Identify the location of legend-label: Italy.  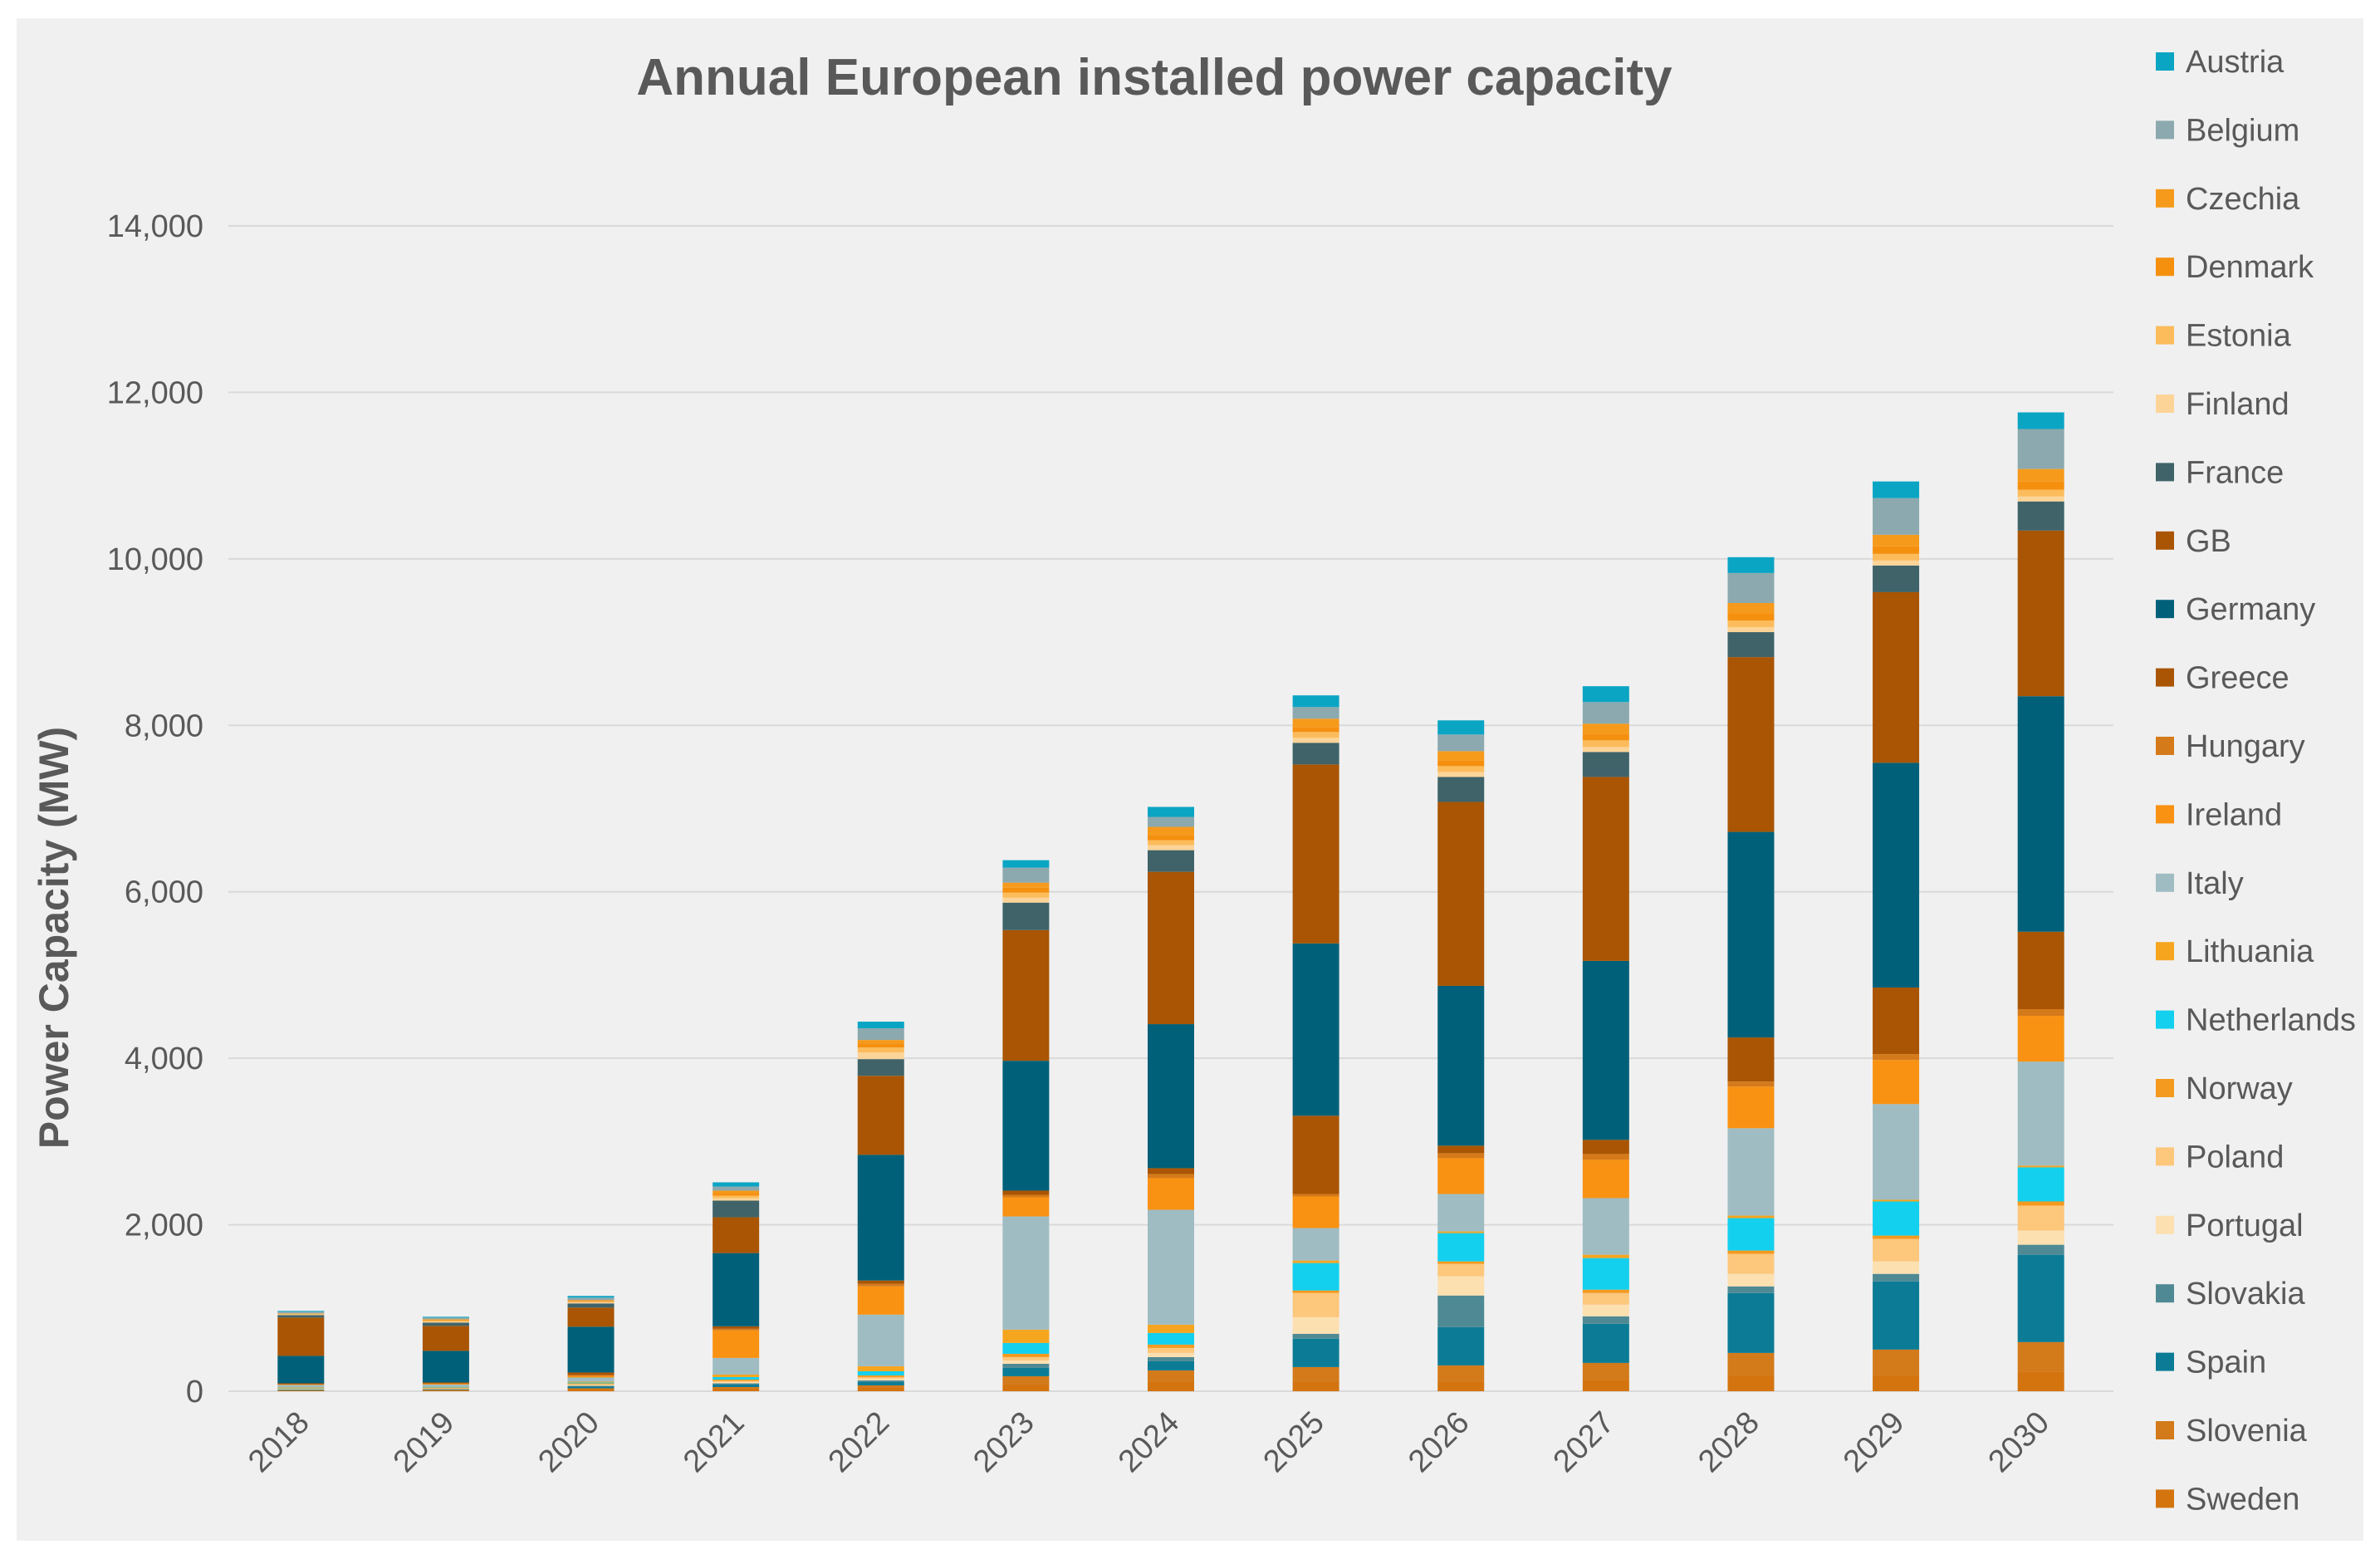
(2215, 883).